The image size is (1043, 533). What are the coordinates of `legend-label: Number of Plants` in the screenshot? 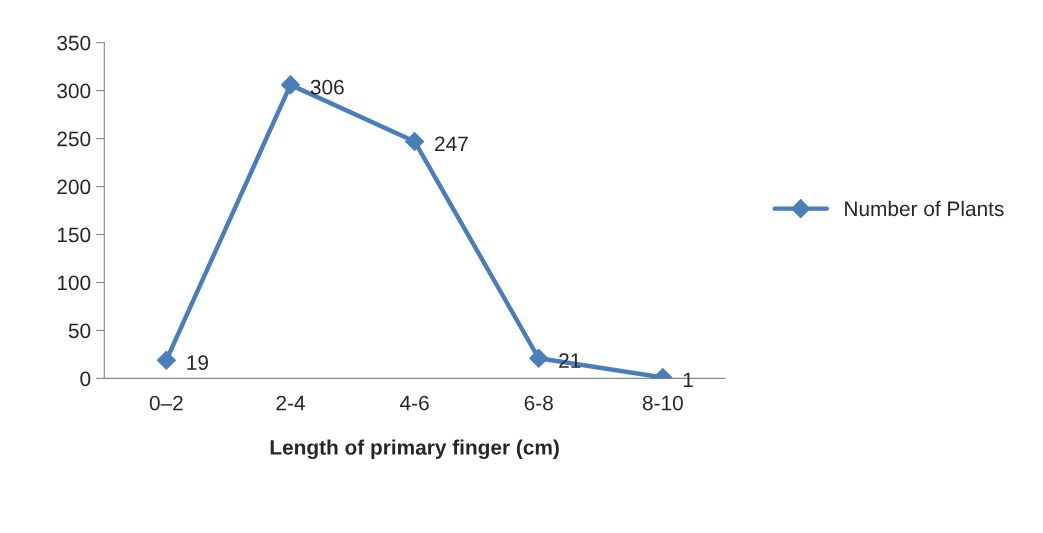 It's located at (924, 208).